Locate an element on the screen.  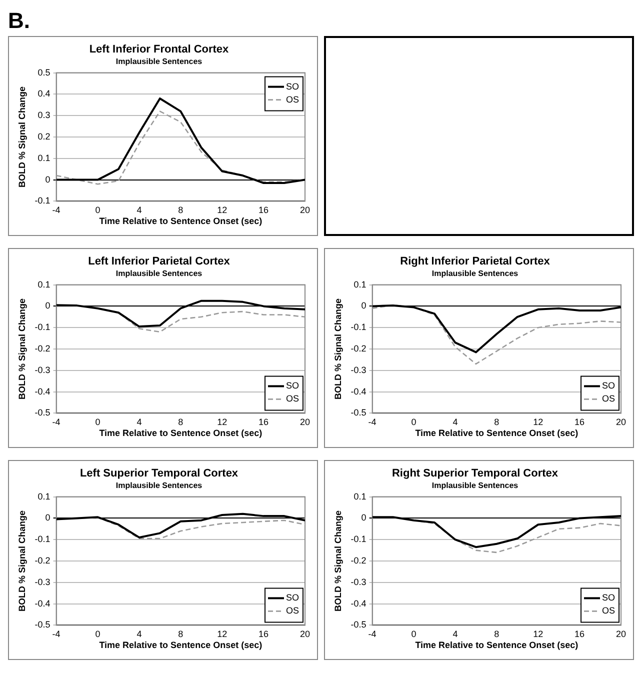
chart-title: Left Superior Temporal Cortex is located at coordinates (159, 474).